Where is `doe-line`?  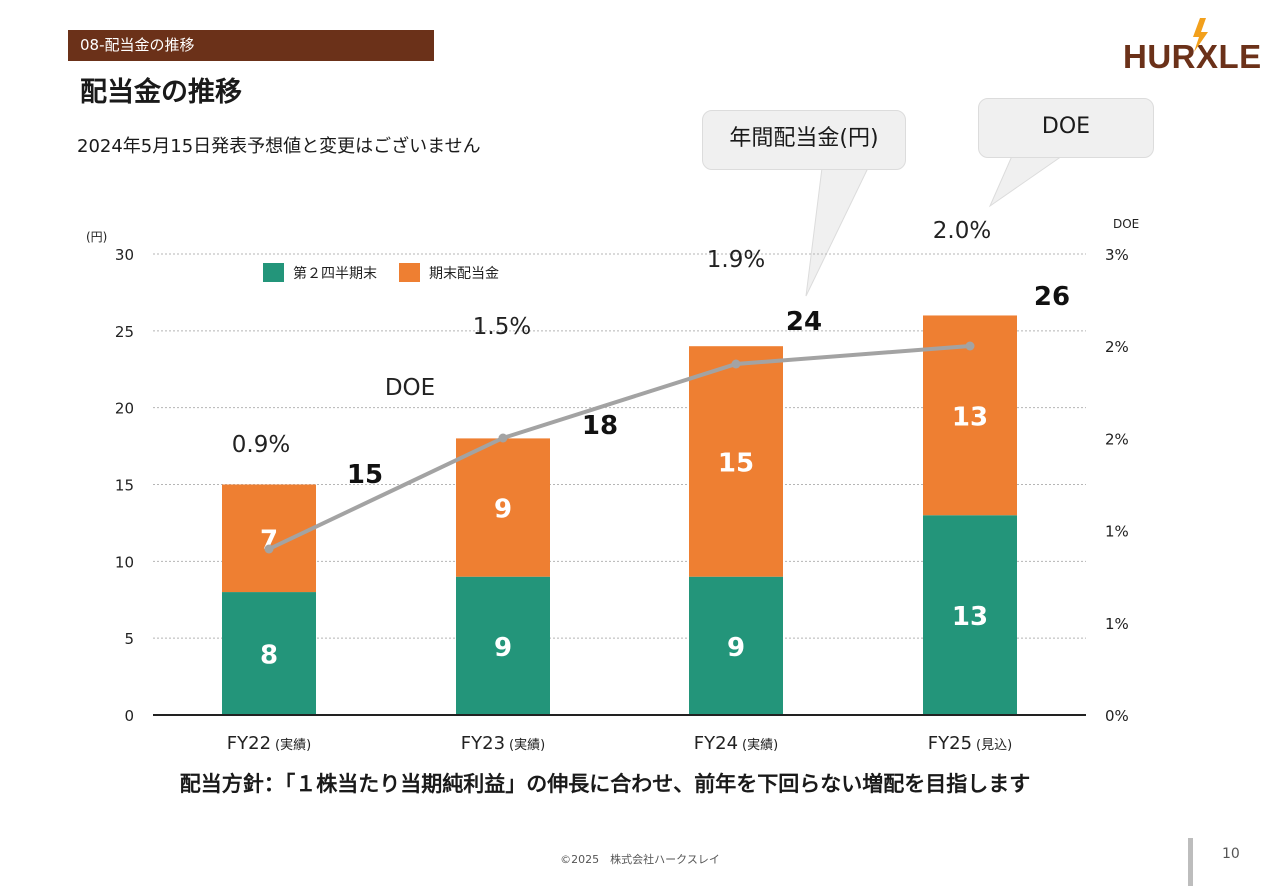
doe-line is located at coordinates (619, 447).